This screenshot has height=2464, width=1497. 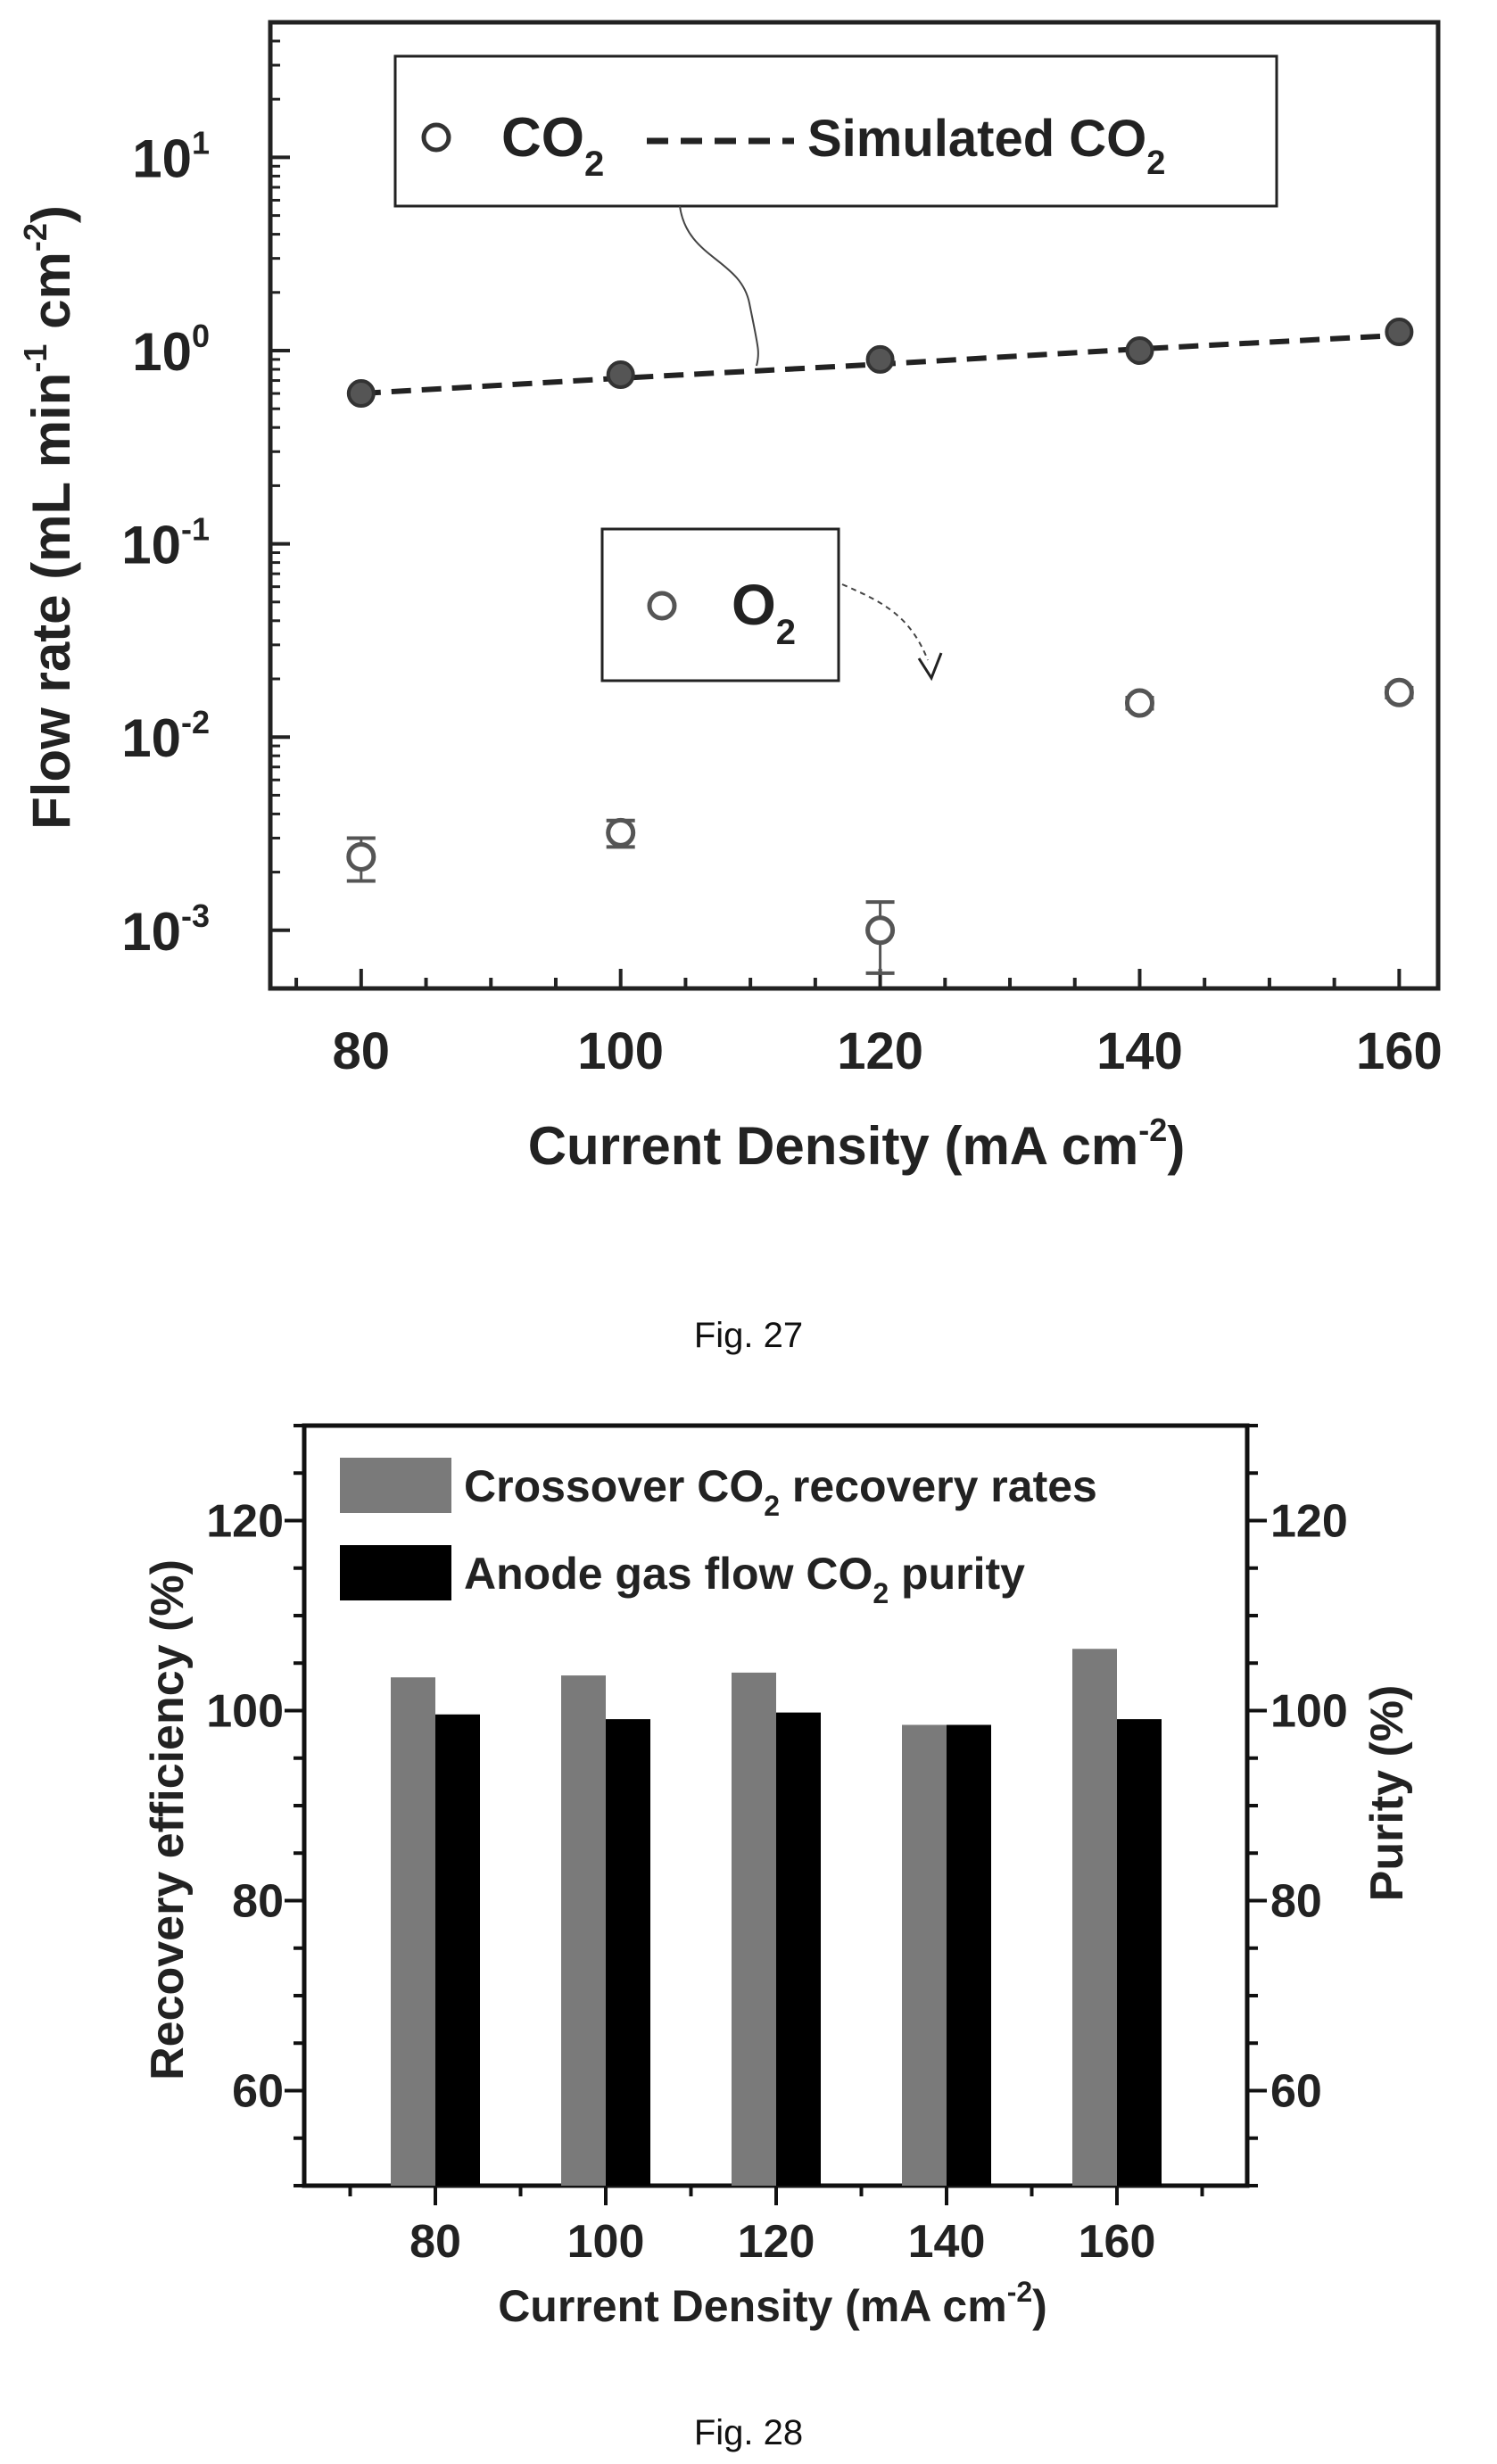 I want to click on y-tick-label: 10⁰, so click(x=171, y=350).